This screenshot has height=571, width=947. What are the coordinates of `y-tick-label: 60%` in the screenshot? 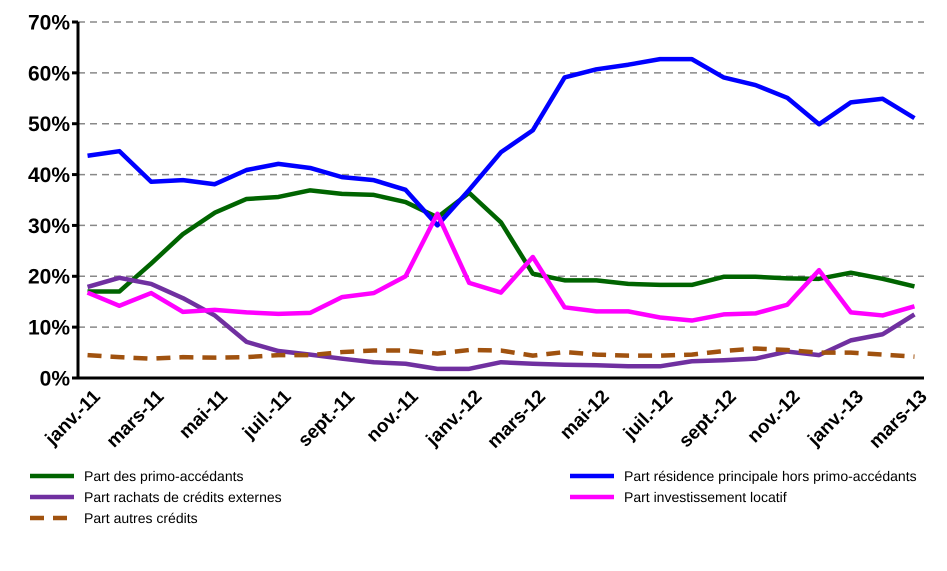 It's located at (49, 74).